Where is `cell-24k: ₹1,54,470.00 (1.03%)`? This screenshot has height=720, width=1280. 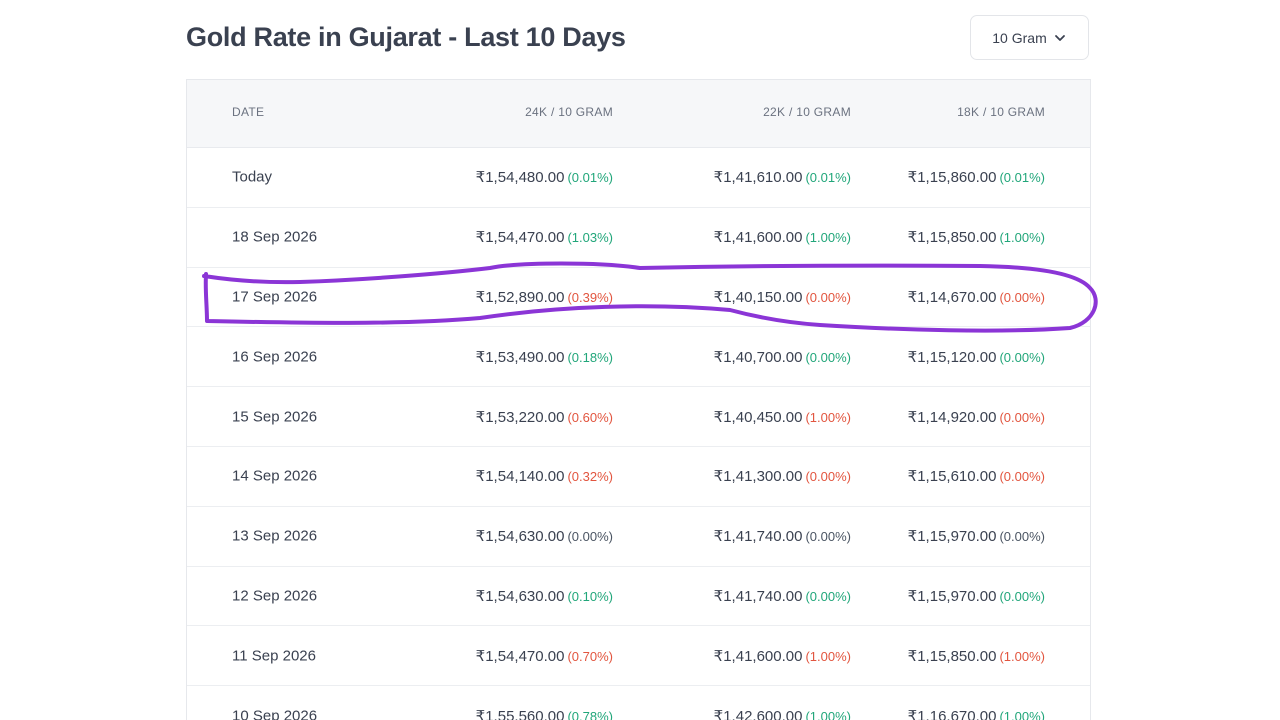 cell-24k: ₹1,54,470.00 (1.03%) is located at coordinates (544, 237).